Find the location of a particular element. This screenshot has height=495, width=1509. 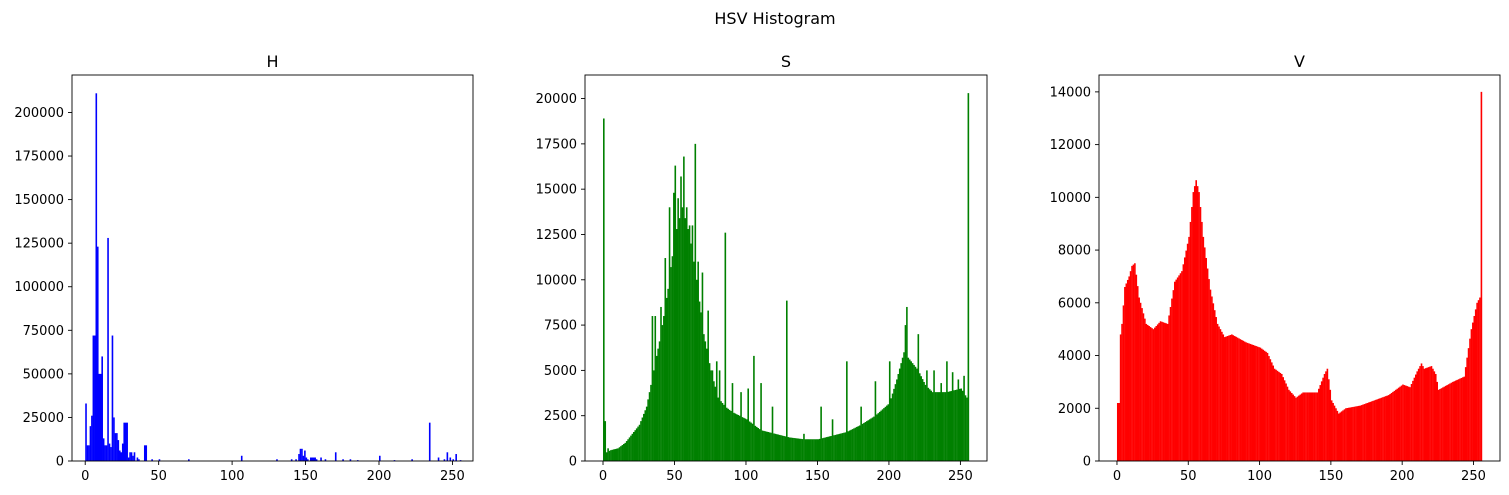

y-tick-label: 0 is located at coordinates (573, 462).